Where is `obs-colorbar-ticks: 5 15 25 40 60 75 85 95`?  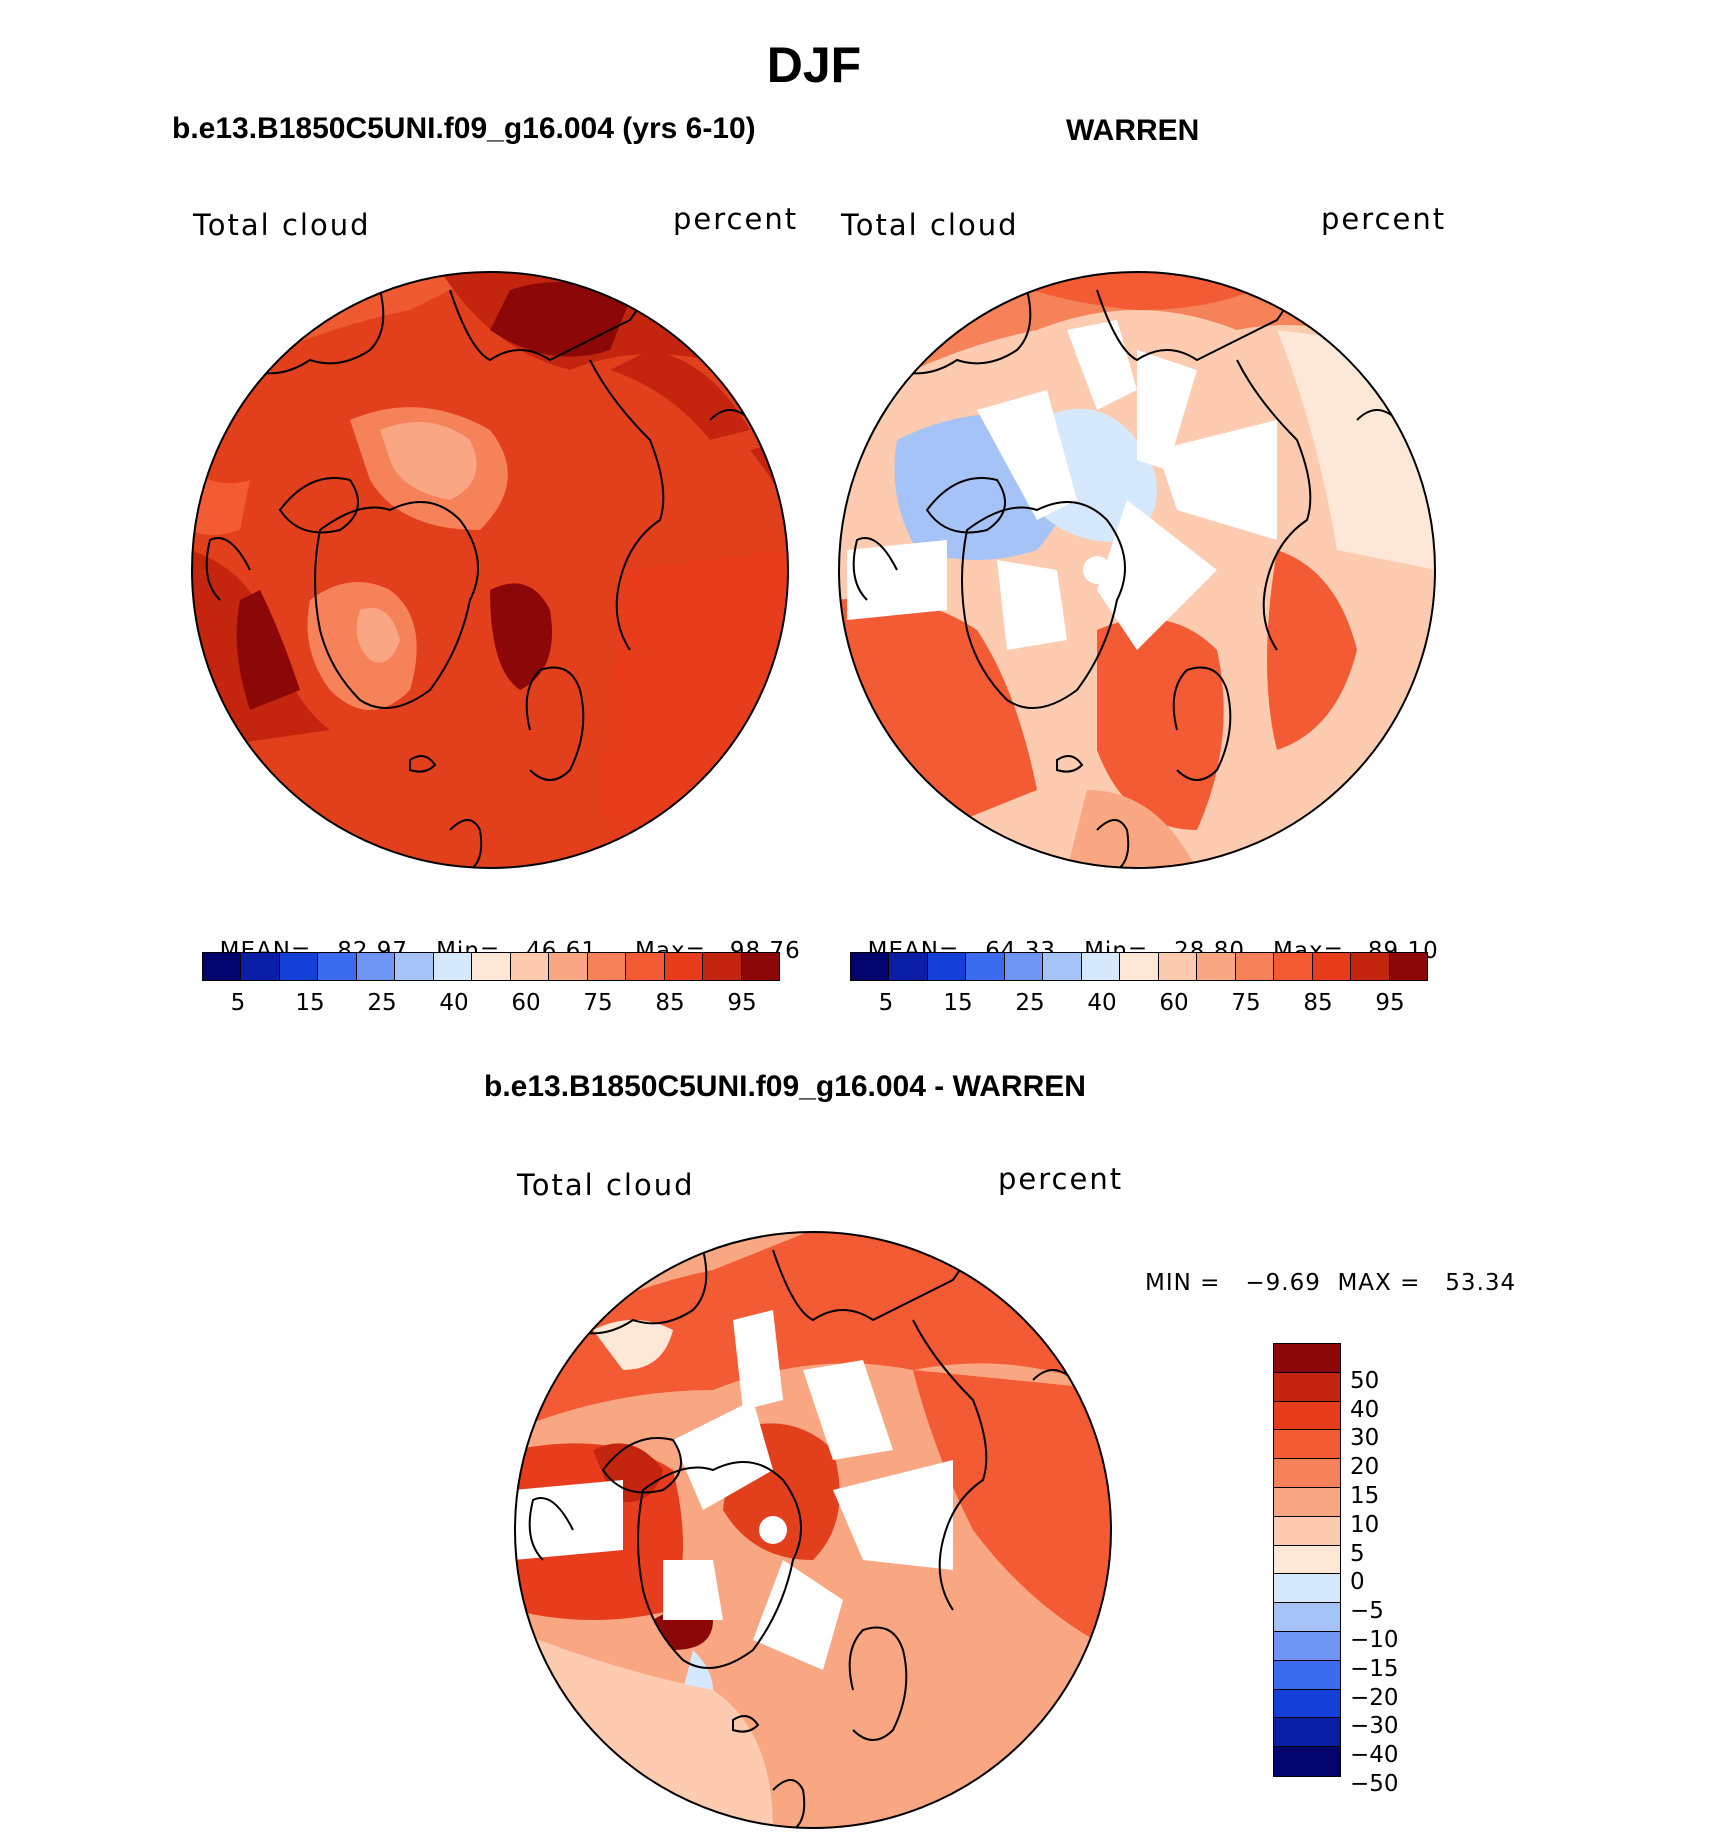 obs-colorbar-ticks: 5 15 25 40 60 75 85 95 is located at coordinates (1138, 1005).